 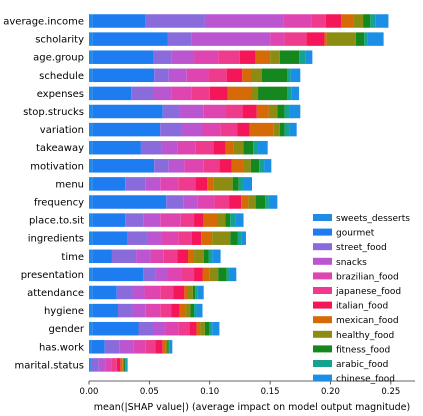 I want to click on bar-segment-has-work-mexican-food, so click(x=164, y=347).